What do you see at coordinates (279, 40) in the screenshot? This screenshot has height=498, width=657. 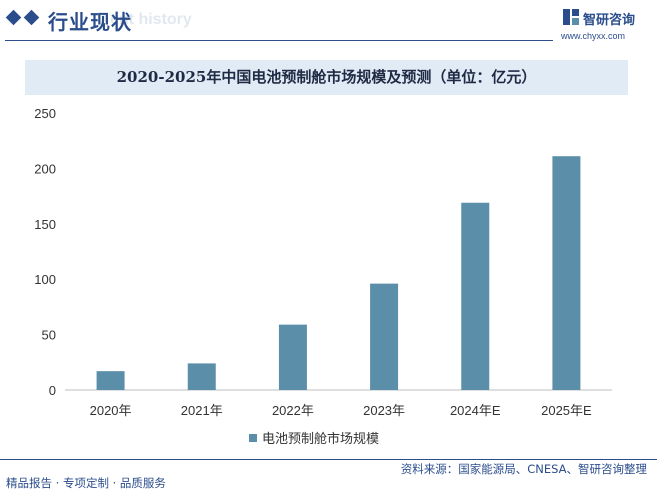 I see `header-divider` at bounding box center [279, 40].